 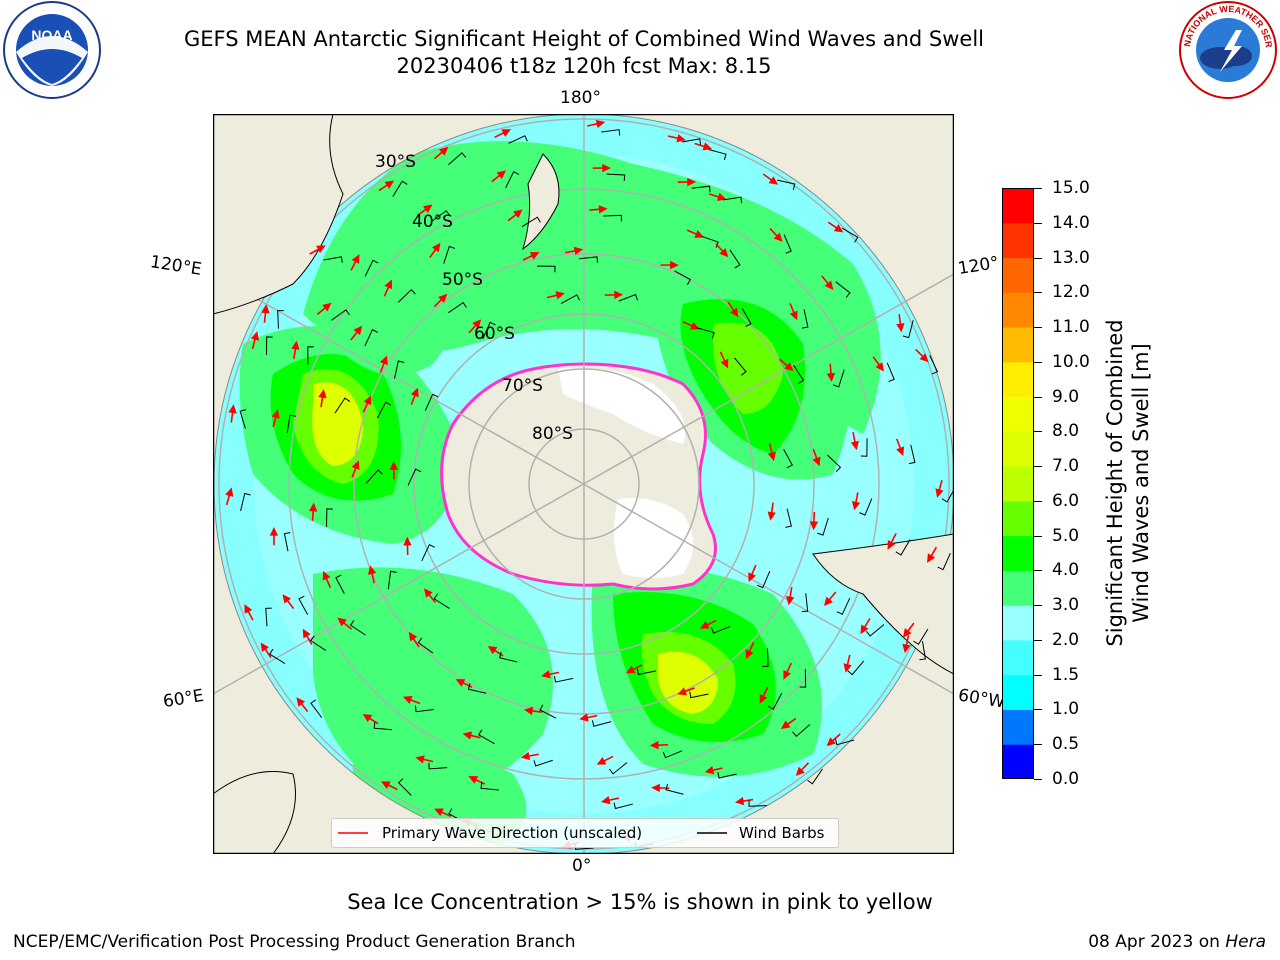 I want to click on svg-text: Significant Height of Combined, so click(x=1115, y=482).